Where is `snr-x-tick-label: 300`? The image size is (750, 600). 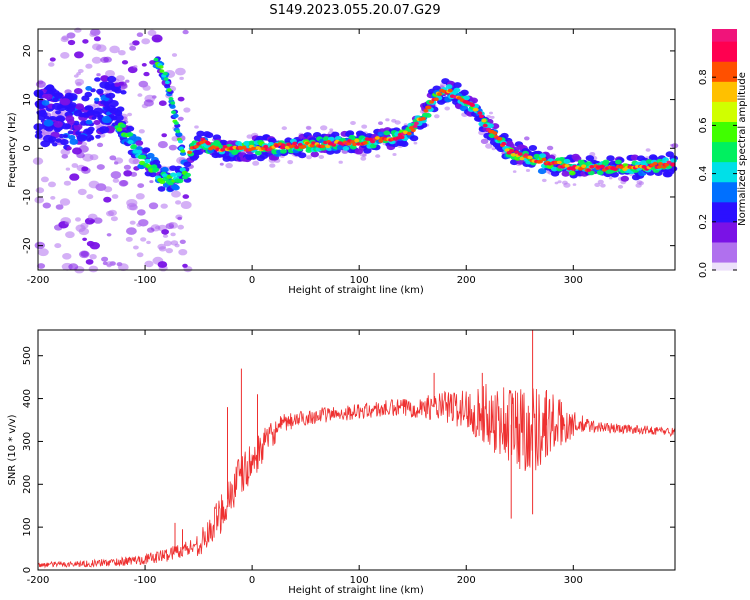 snr-x-tick-label: 300 is located at coordinates (573, 580).